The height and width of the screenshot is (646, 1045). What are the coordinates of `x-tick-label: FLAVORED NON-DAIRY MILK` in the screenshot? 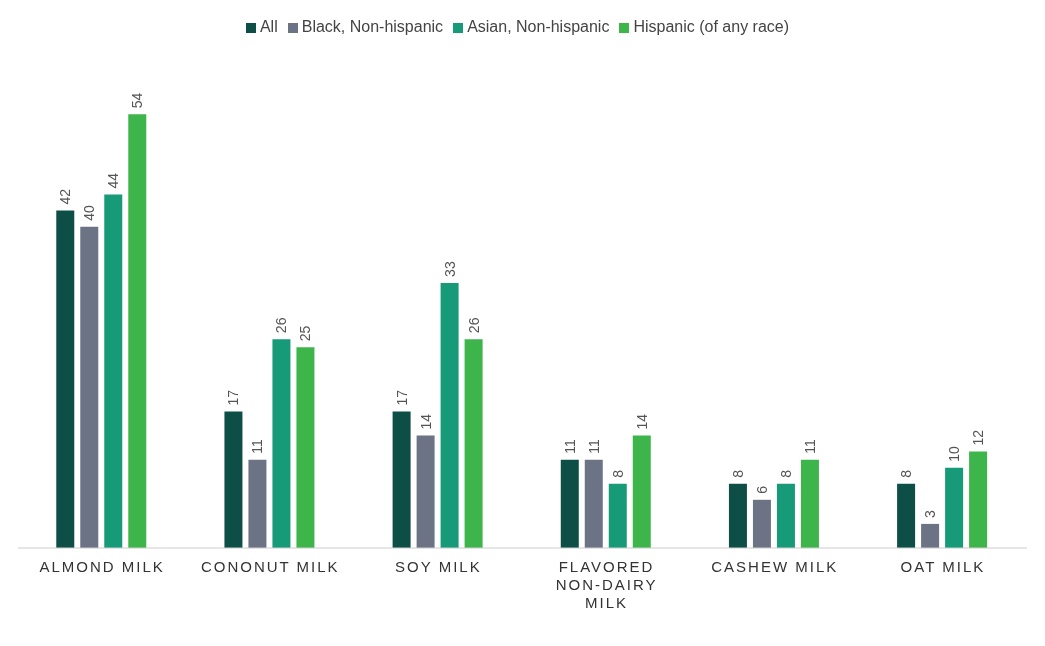 It's located at (606, 584).